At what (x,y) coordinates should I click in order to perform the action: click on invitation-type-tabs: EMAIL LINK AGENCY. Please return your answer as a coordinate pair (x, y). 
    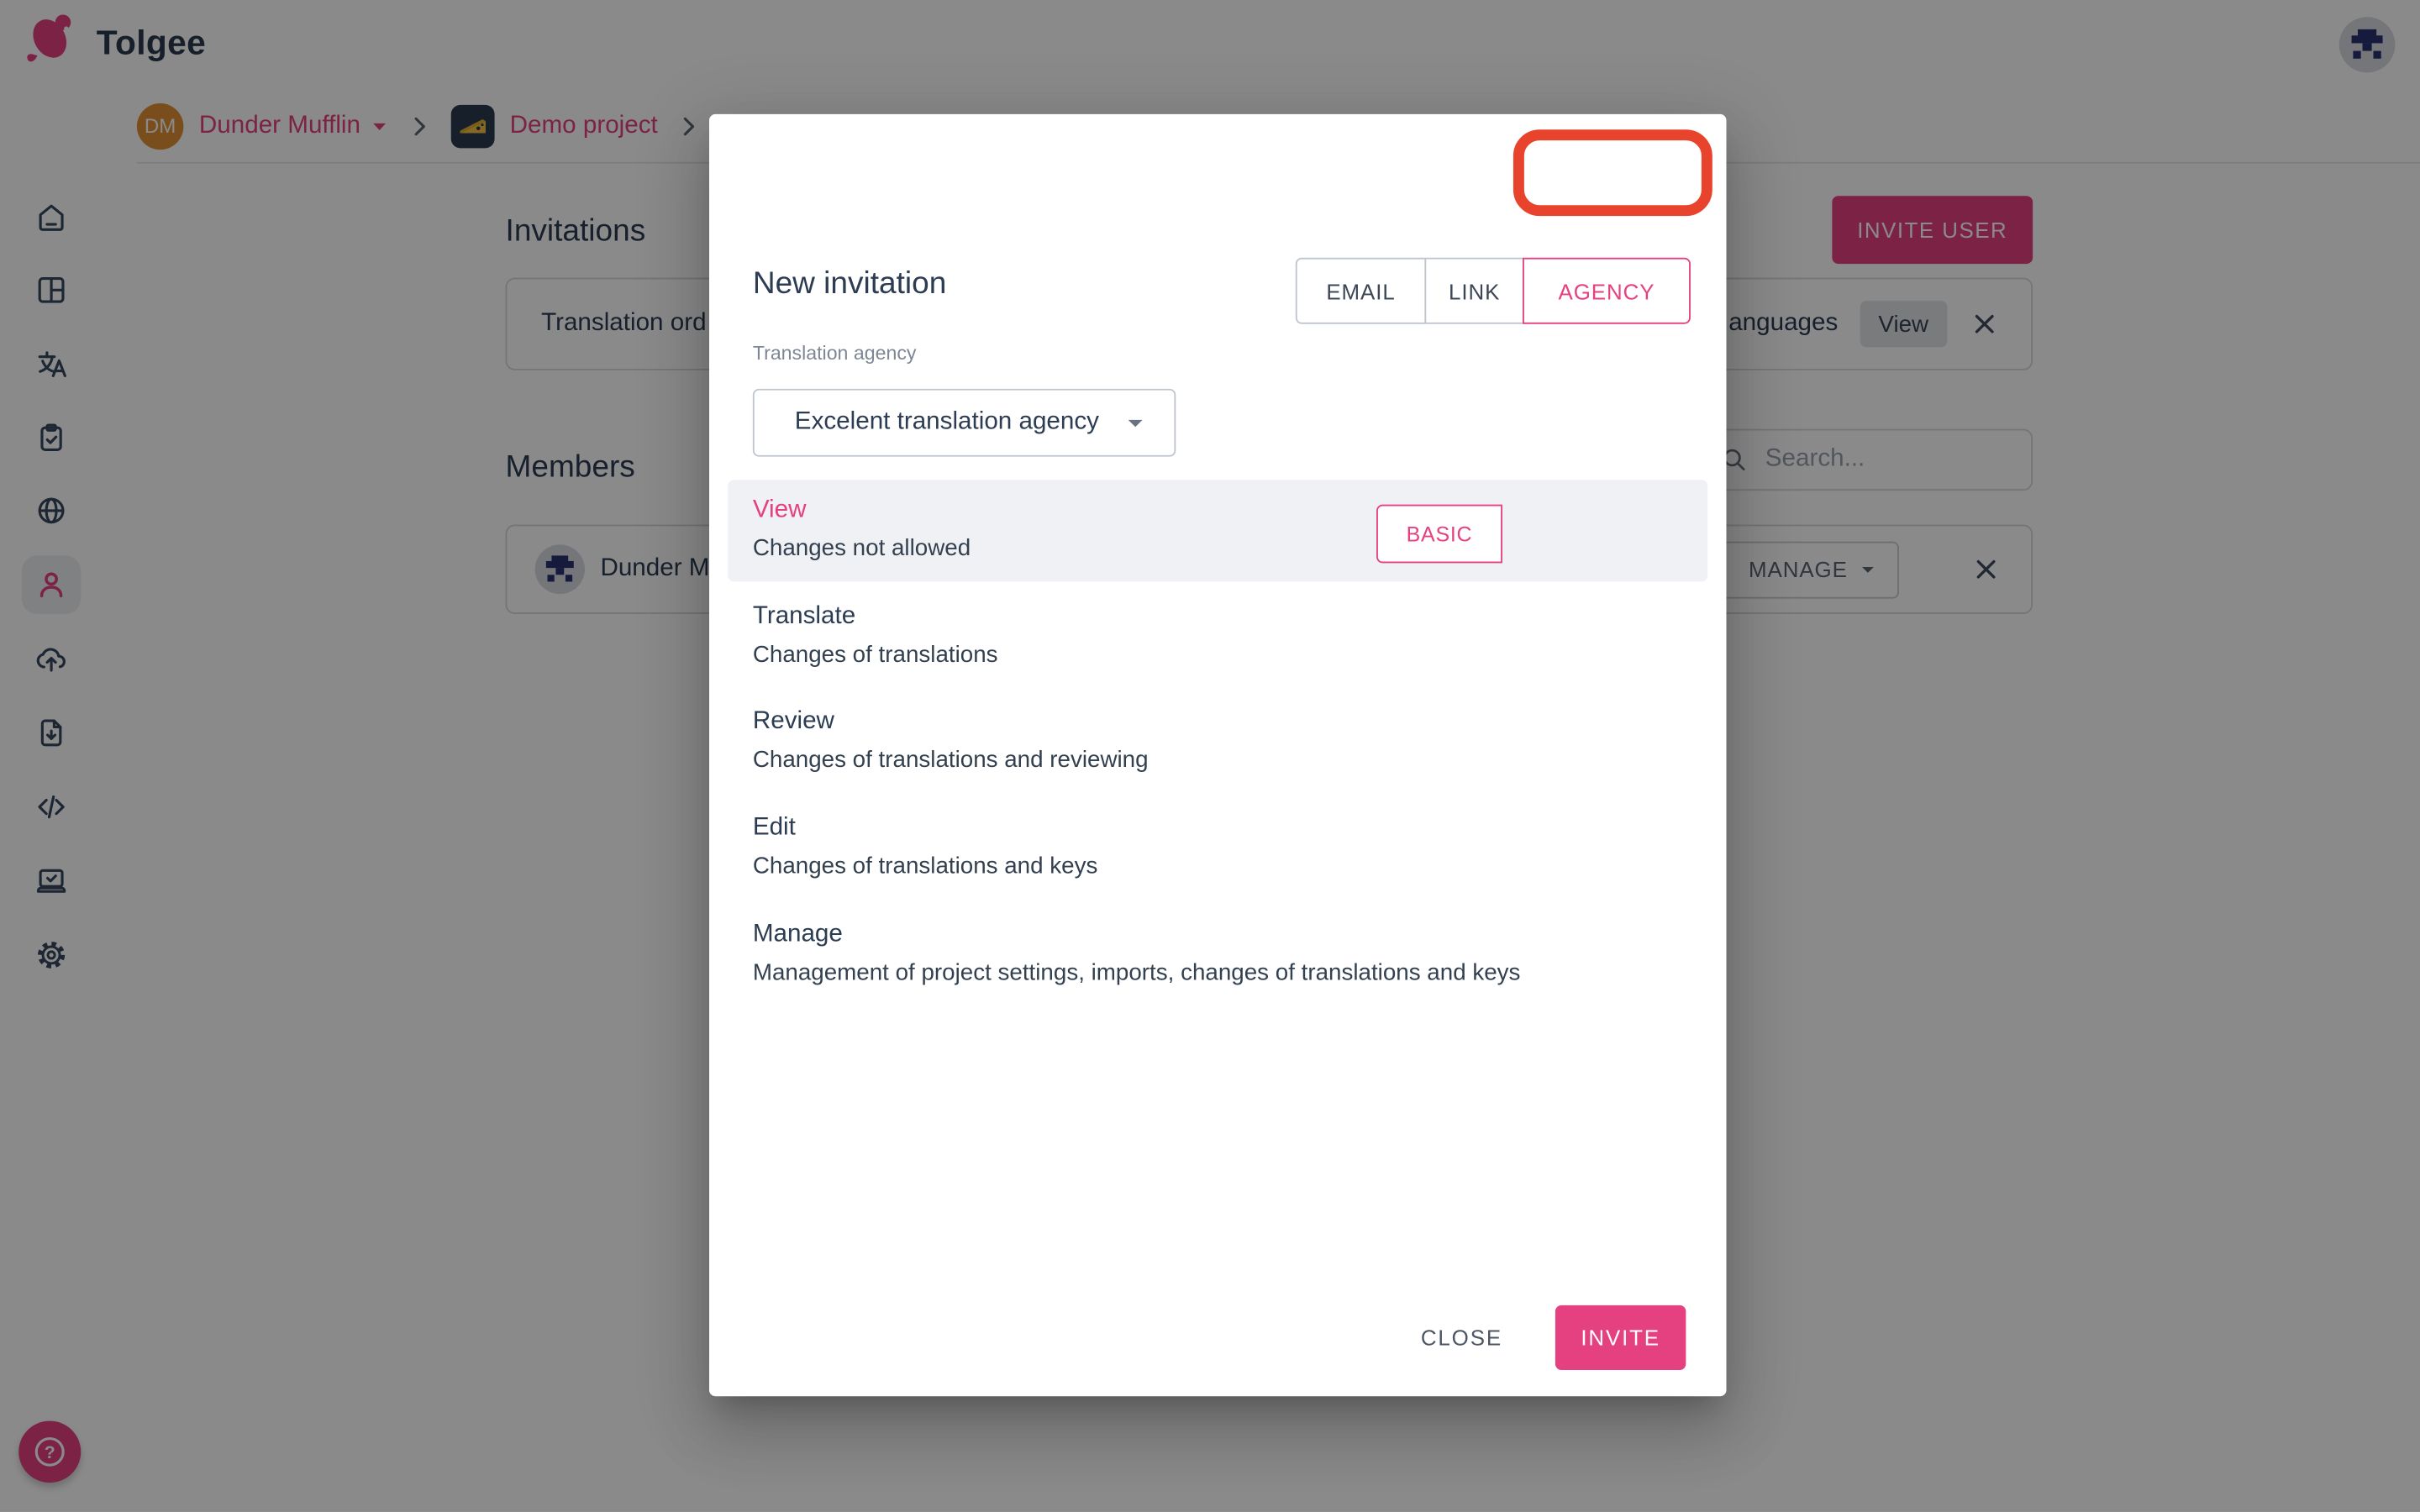
    Looking at the image, I should click on (1493, 290).